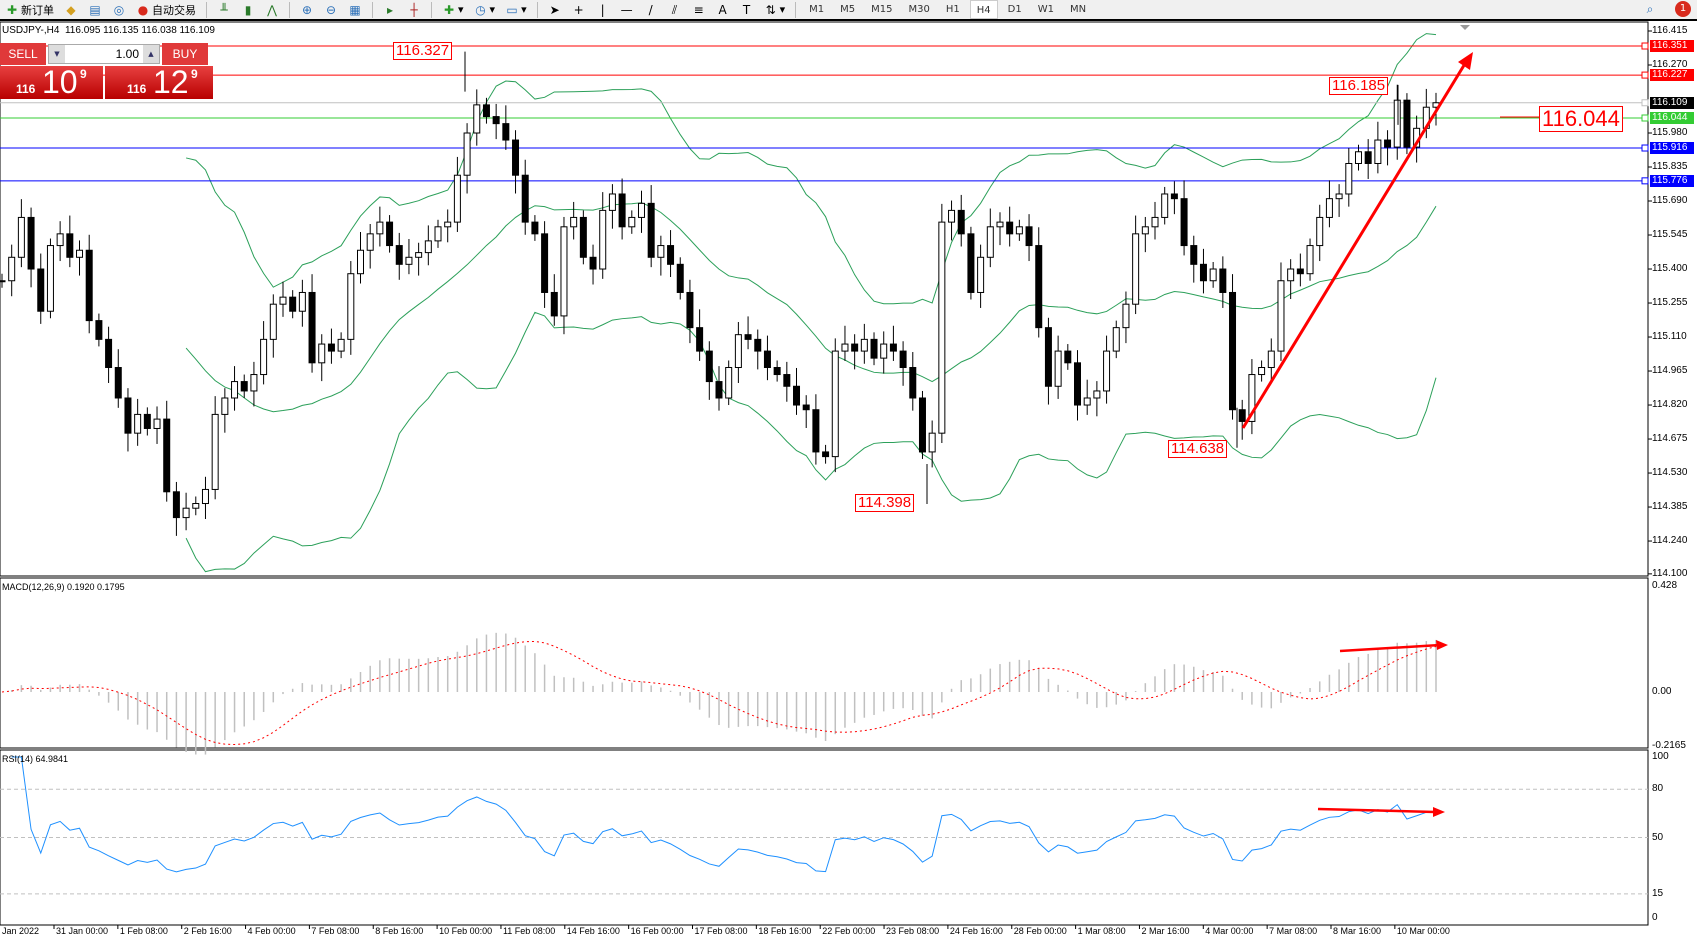  Describe the element at coordinates (390, 9) in the screenshot. I see `auto-scroll-button: ▸` at that location.